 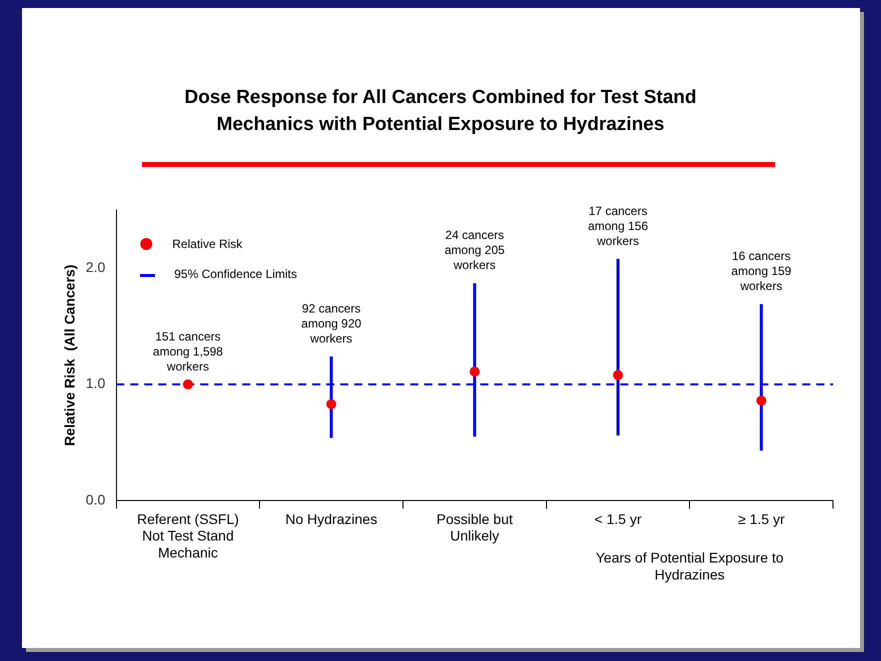 What do you see at coordinates (188, 351) in the screenshot?
I see `annotation: 151 cancers among 1,598 workers` at bounding box center [188, 351].